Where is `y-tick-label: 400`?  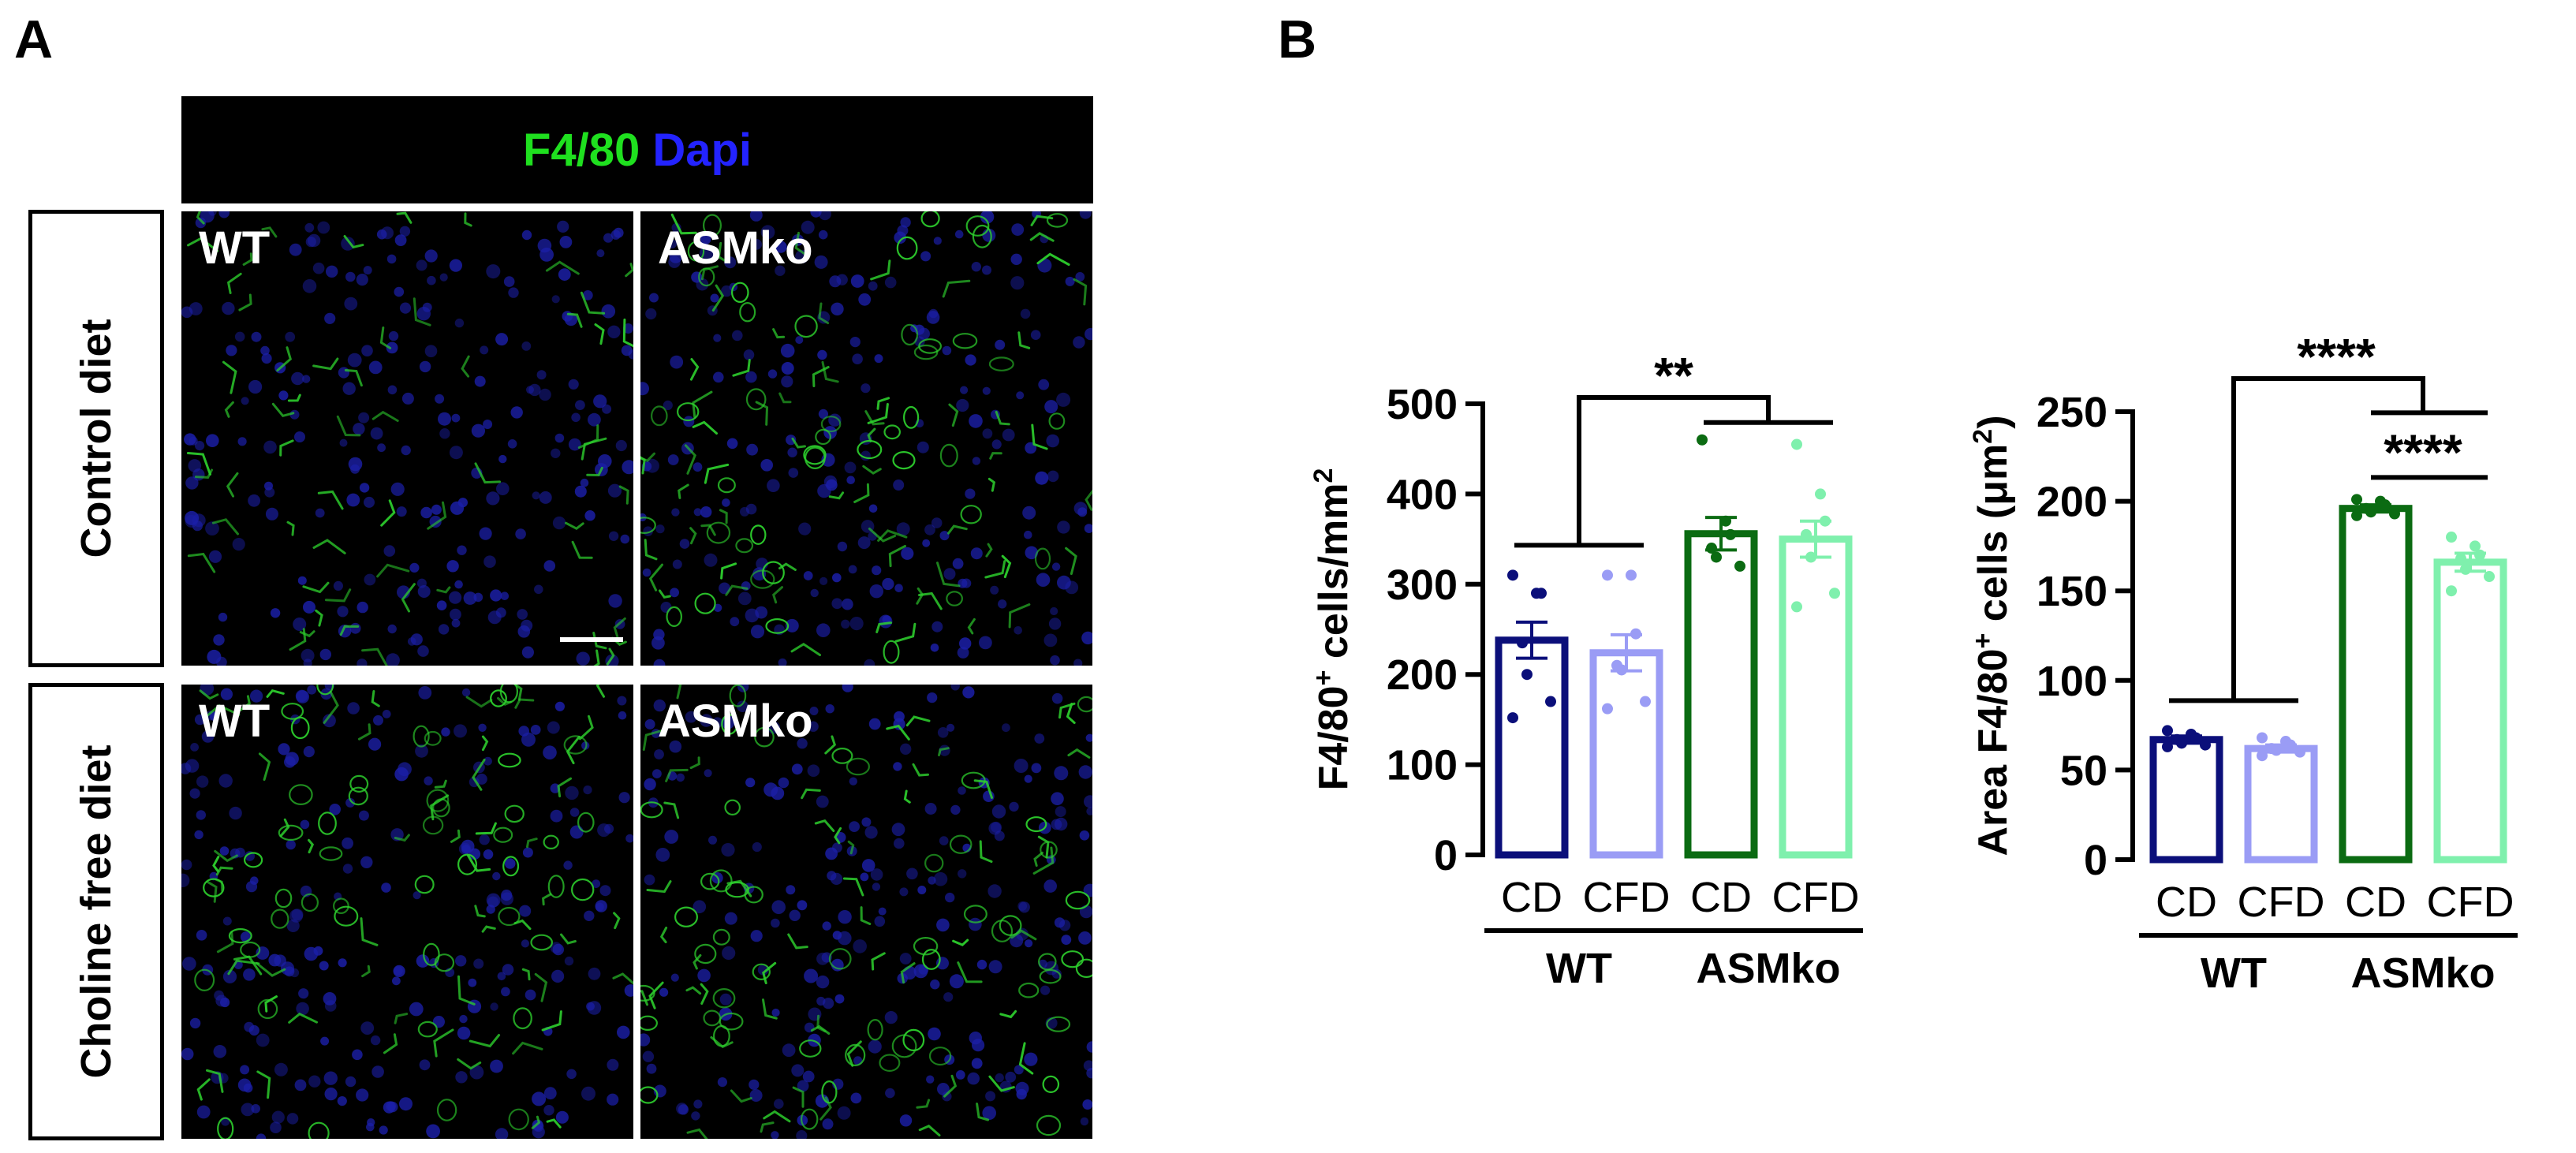
y-tick-label: 400 is located at coordinates (1422, 494).